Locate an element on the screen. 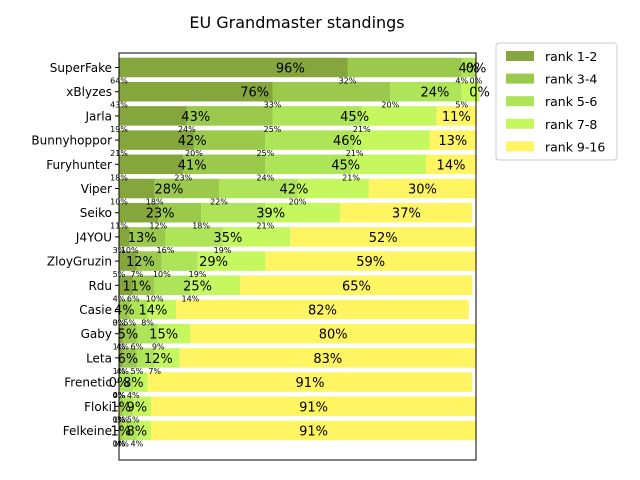 The image size is (640, 480). y-tick-label: Felkeine is located at coordinates (87, 431).